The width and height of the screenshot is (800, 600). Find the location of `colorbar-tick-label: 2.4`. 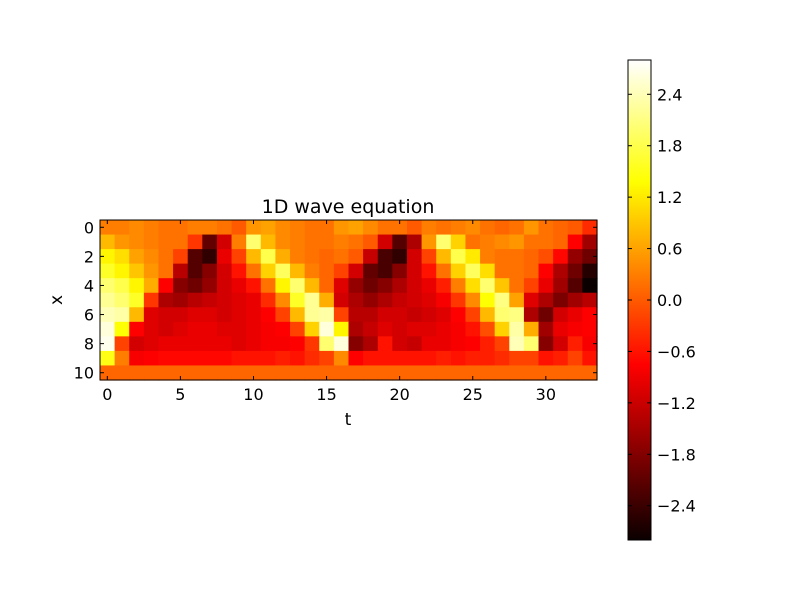

colorbar-tick-label: 2.4 is located at coordinates (669, 94).